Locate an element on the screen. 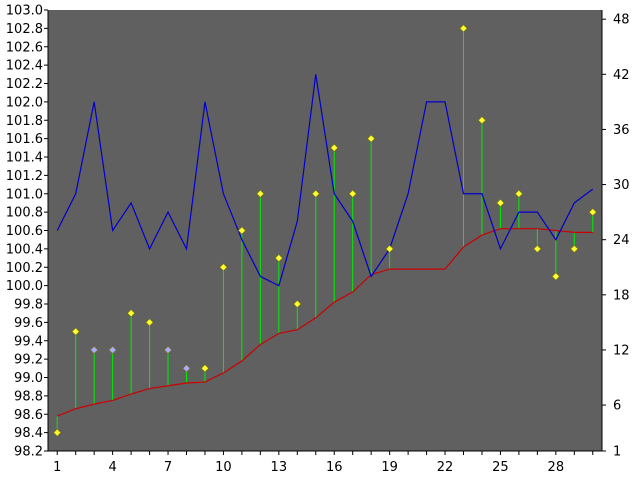  x-tick-label: 10 is located at coordinates (223, 467).